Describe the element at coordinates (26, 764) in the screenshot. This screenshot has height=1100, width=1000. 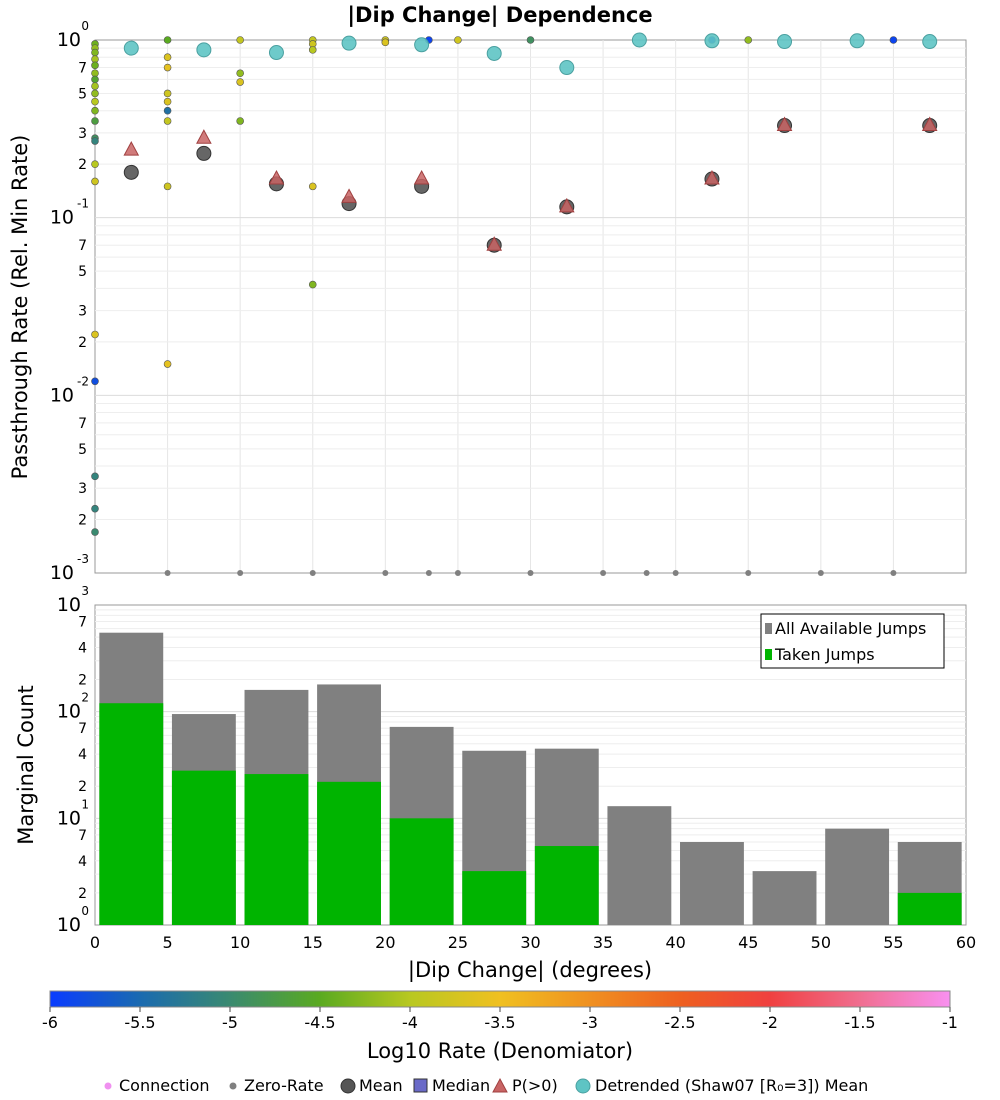
I see `histogram-y-axis-label: Marginal Count` at that location.